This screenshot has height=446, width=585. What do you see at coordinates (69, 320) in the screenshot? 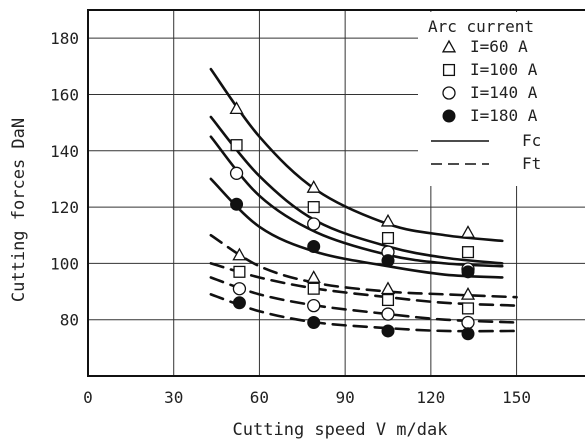
I see `y-tick-label: 80` at bounding box center [69, 320].